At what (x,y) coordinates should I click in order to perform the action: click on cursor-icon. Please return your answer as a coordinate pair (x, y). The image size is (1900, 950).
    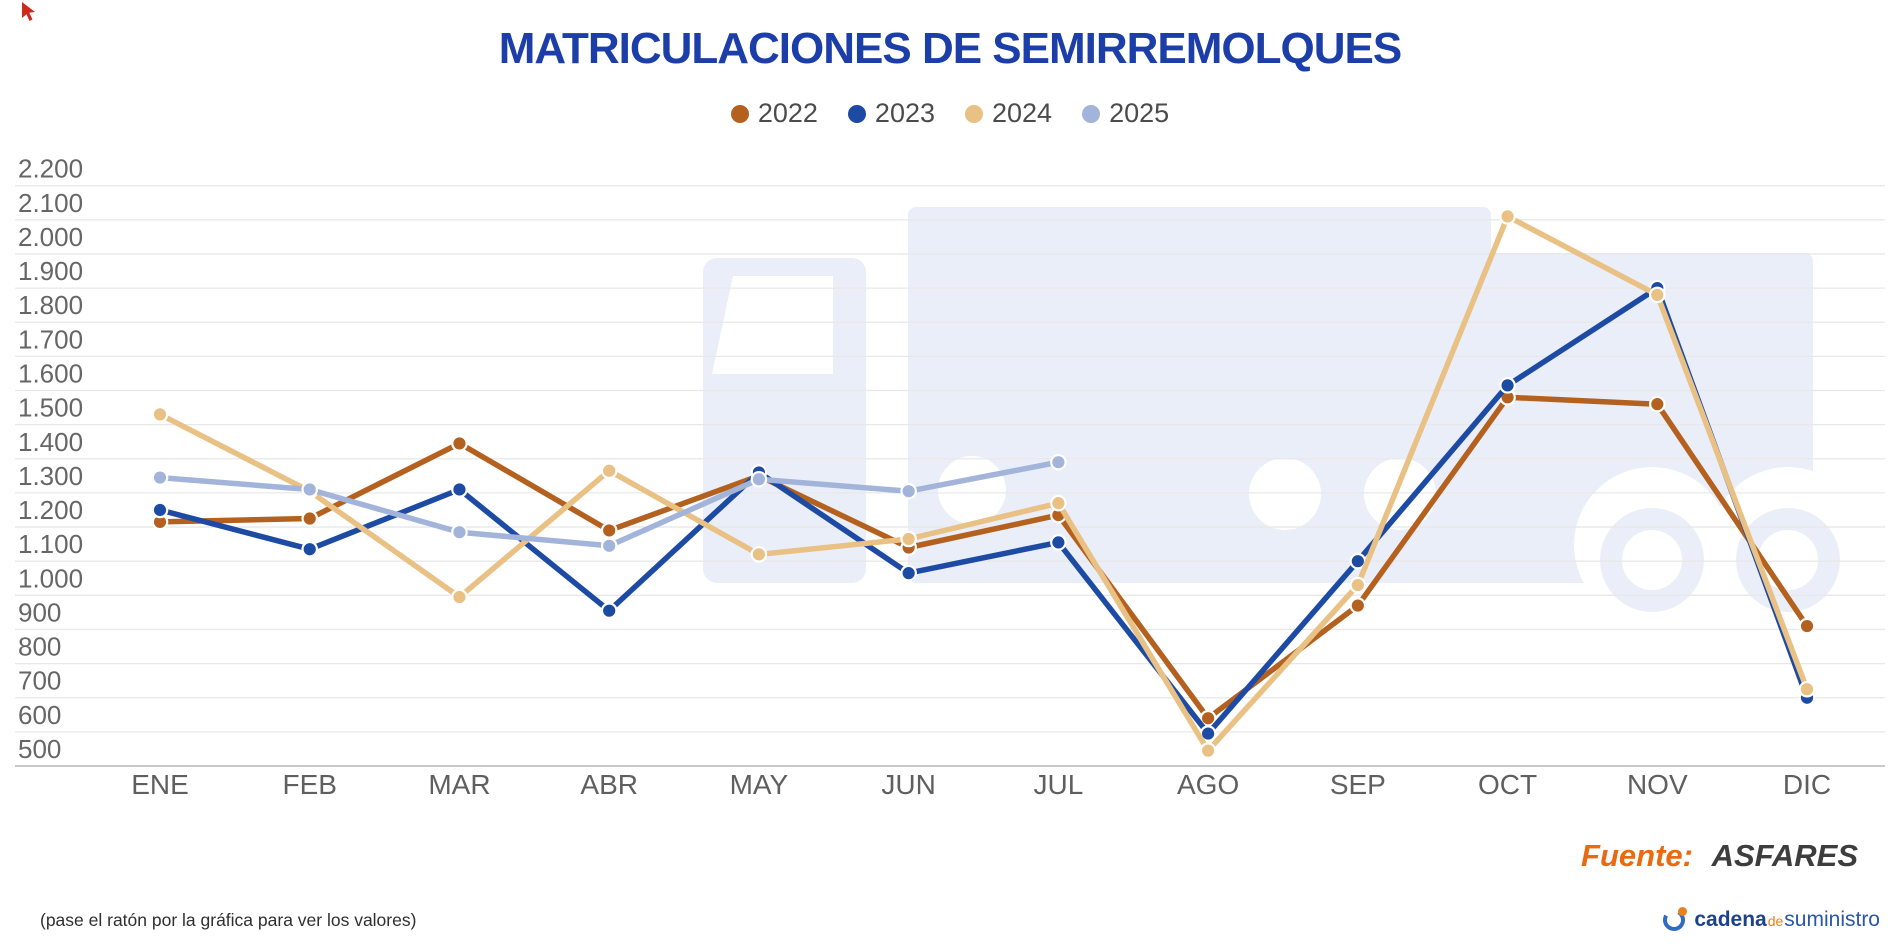
    Looking at the image, I should click on (28, 11).